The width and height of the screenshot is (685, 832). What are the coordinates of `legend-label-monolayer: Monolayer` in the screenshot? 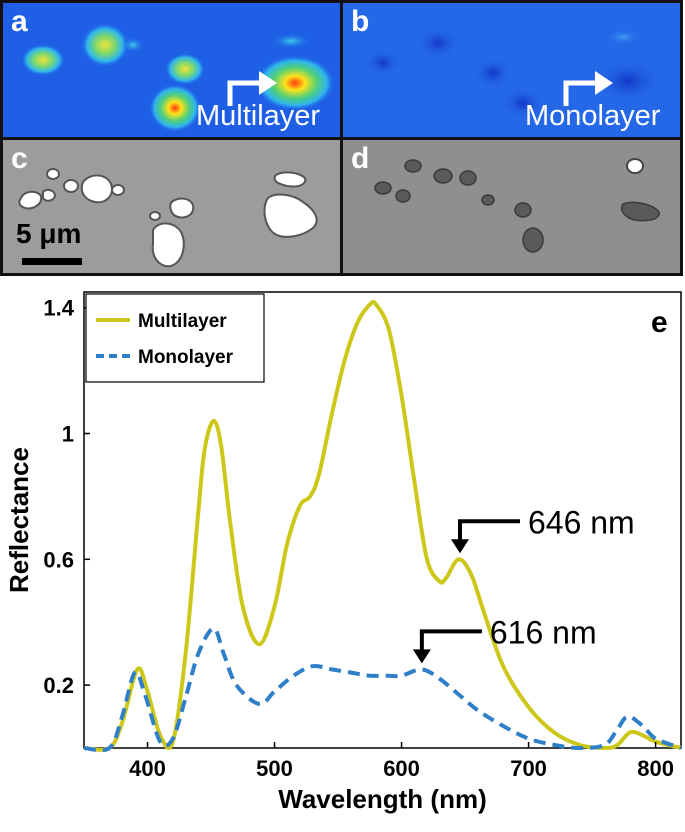 It's located at (186, 357).